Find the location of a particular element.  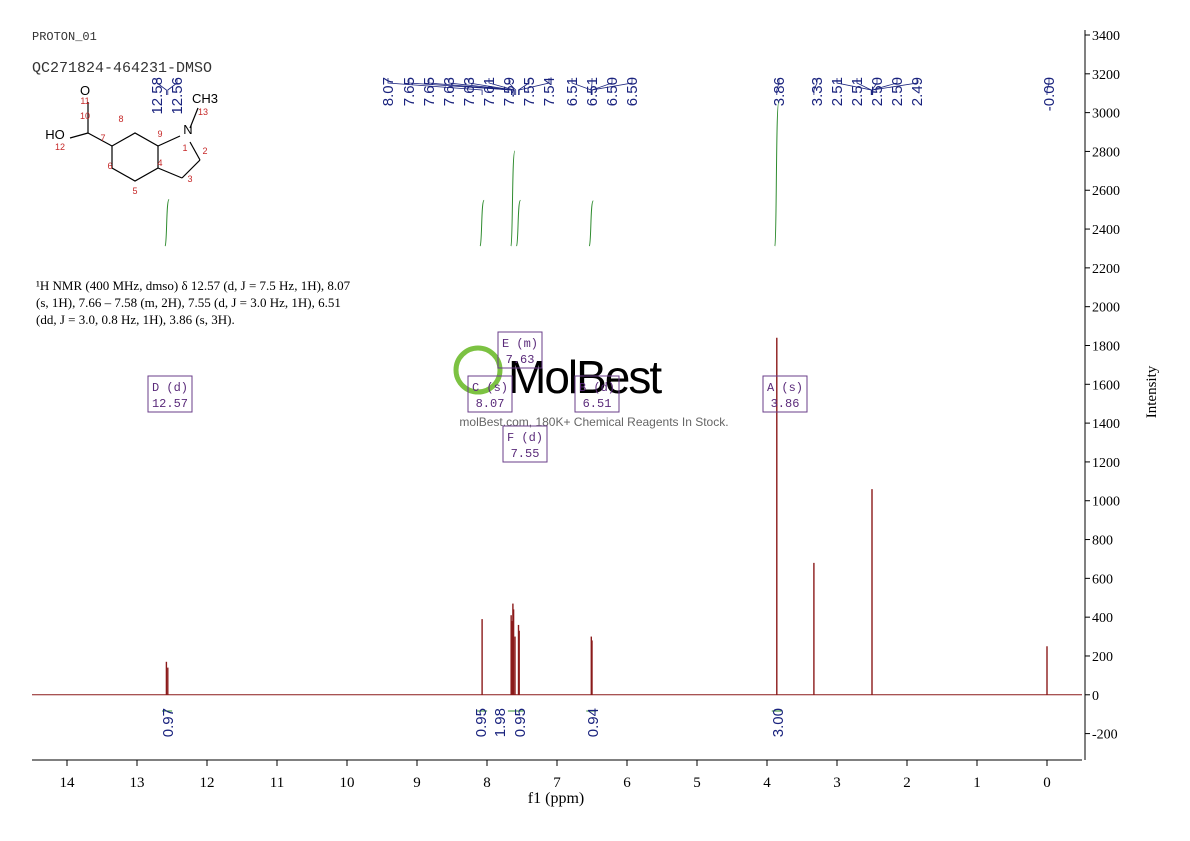

atom-label: 6 is located at coordinates (109, 166).